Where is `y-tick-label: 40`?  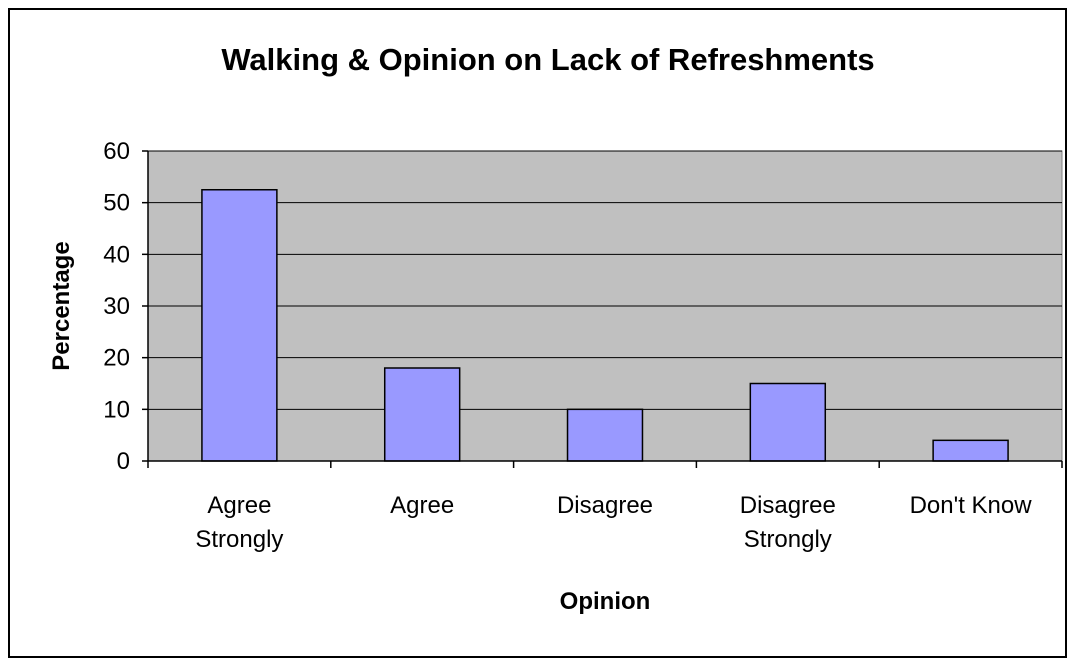 y-tick-label: 40 is located at coordinates (116, 254).